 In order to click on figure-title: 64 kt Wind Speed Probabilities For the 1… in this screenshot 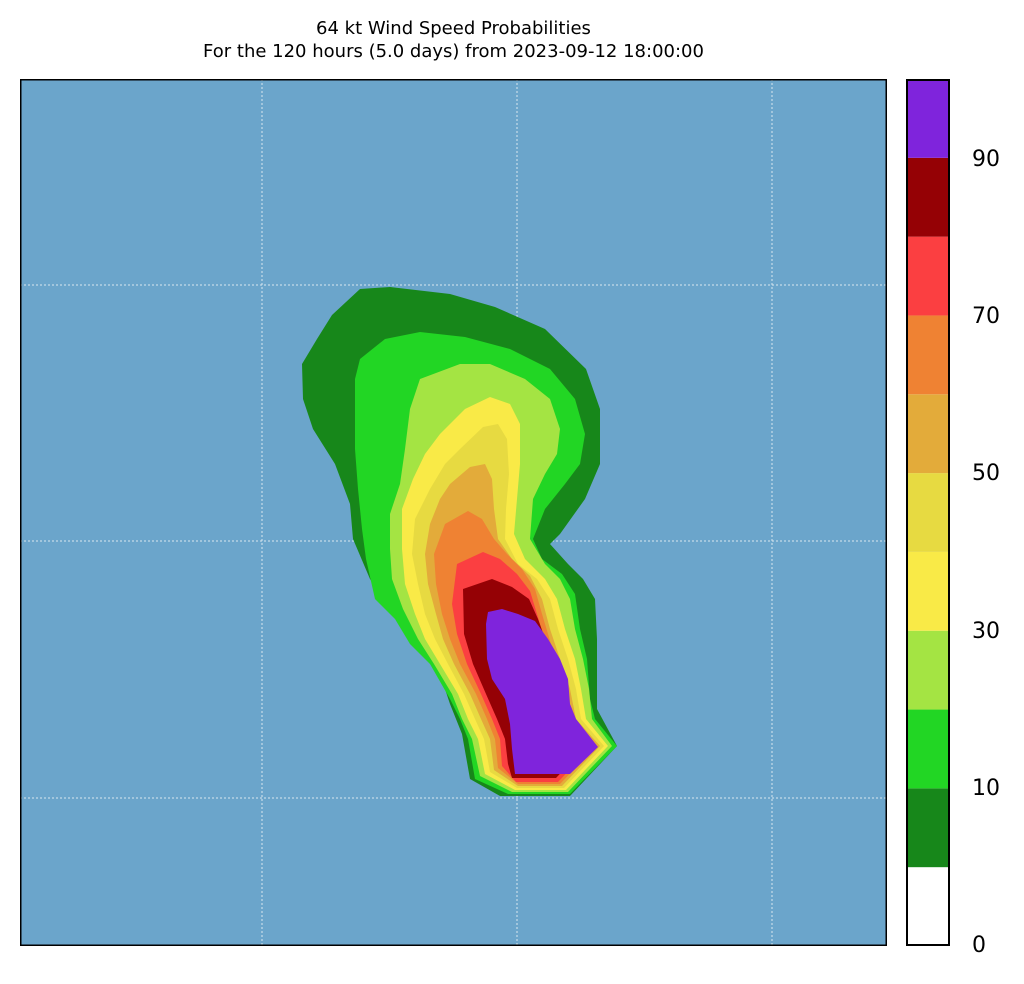, I will do `click(453, 40)`.